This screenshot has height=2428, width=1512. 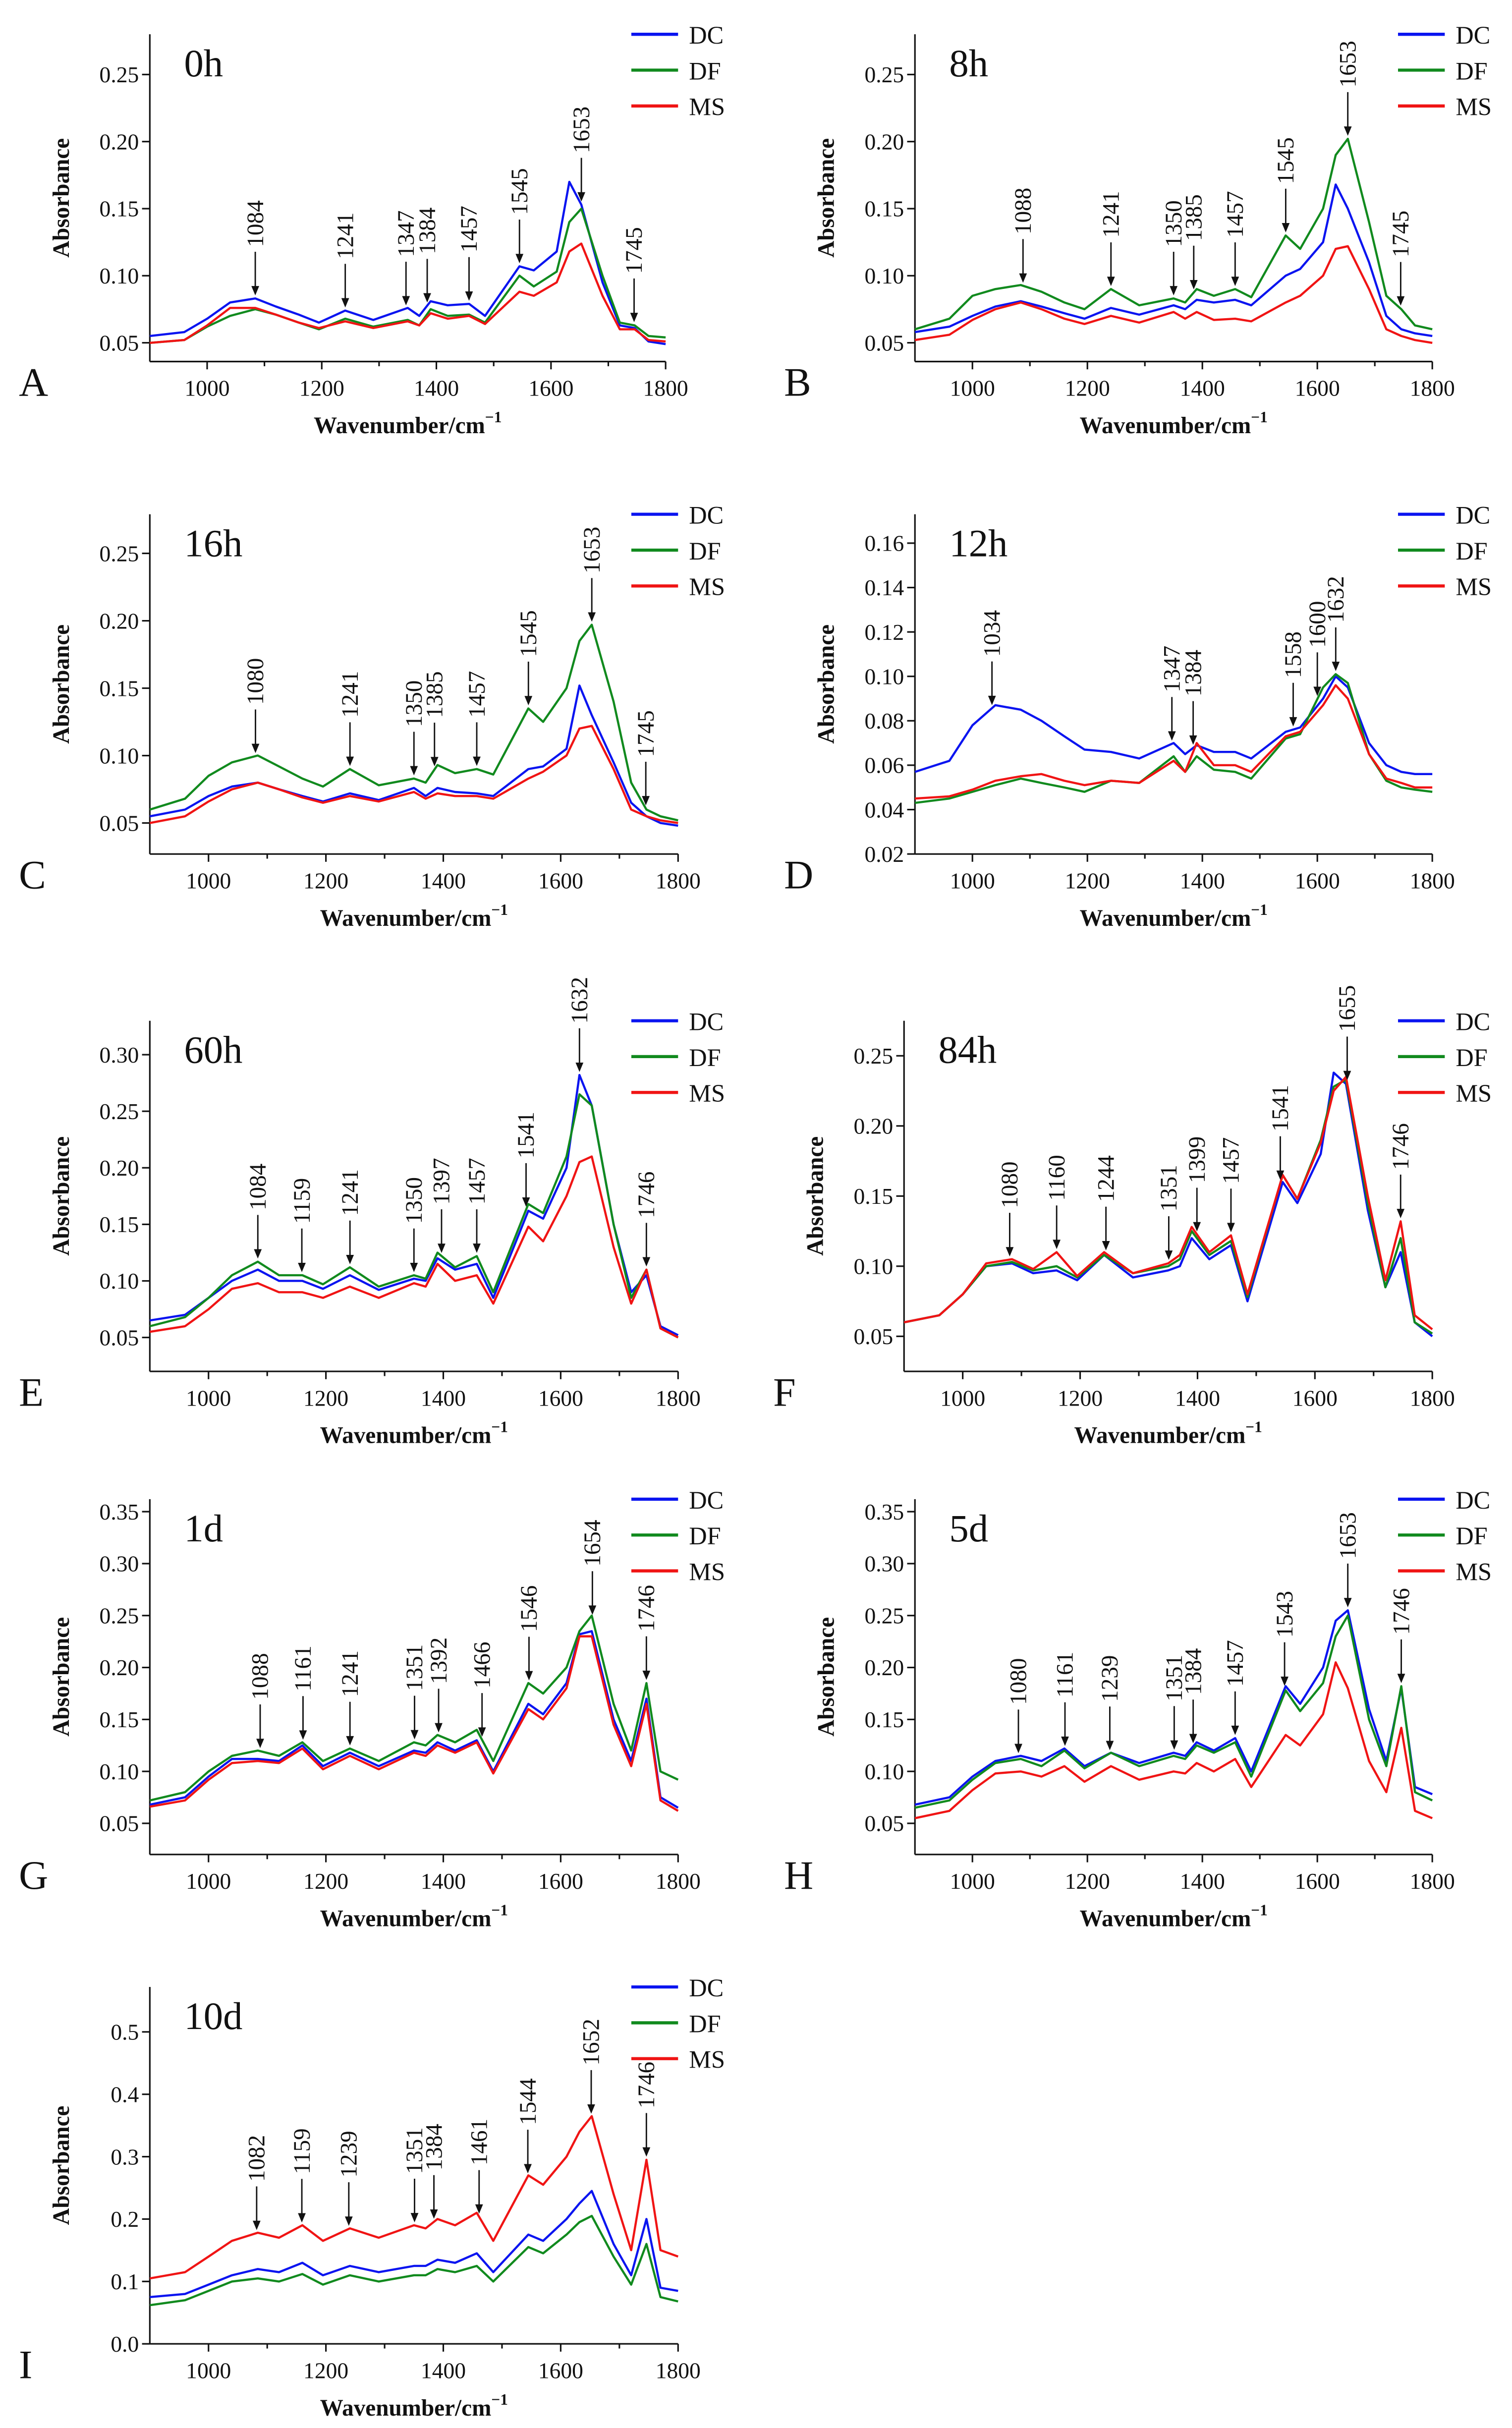 I want to click on y-tick-label: 0.16, so click(x=884, y=543).